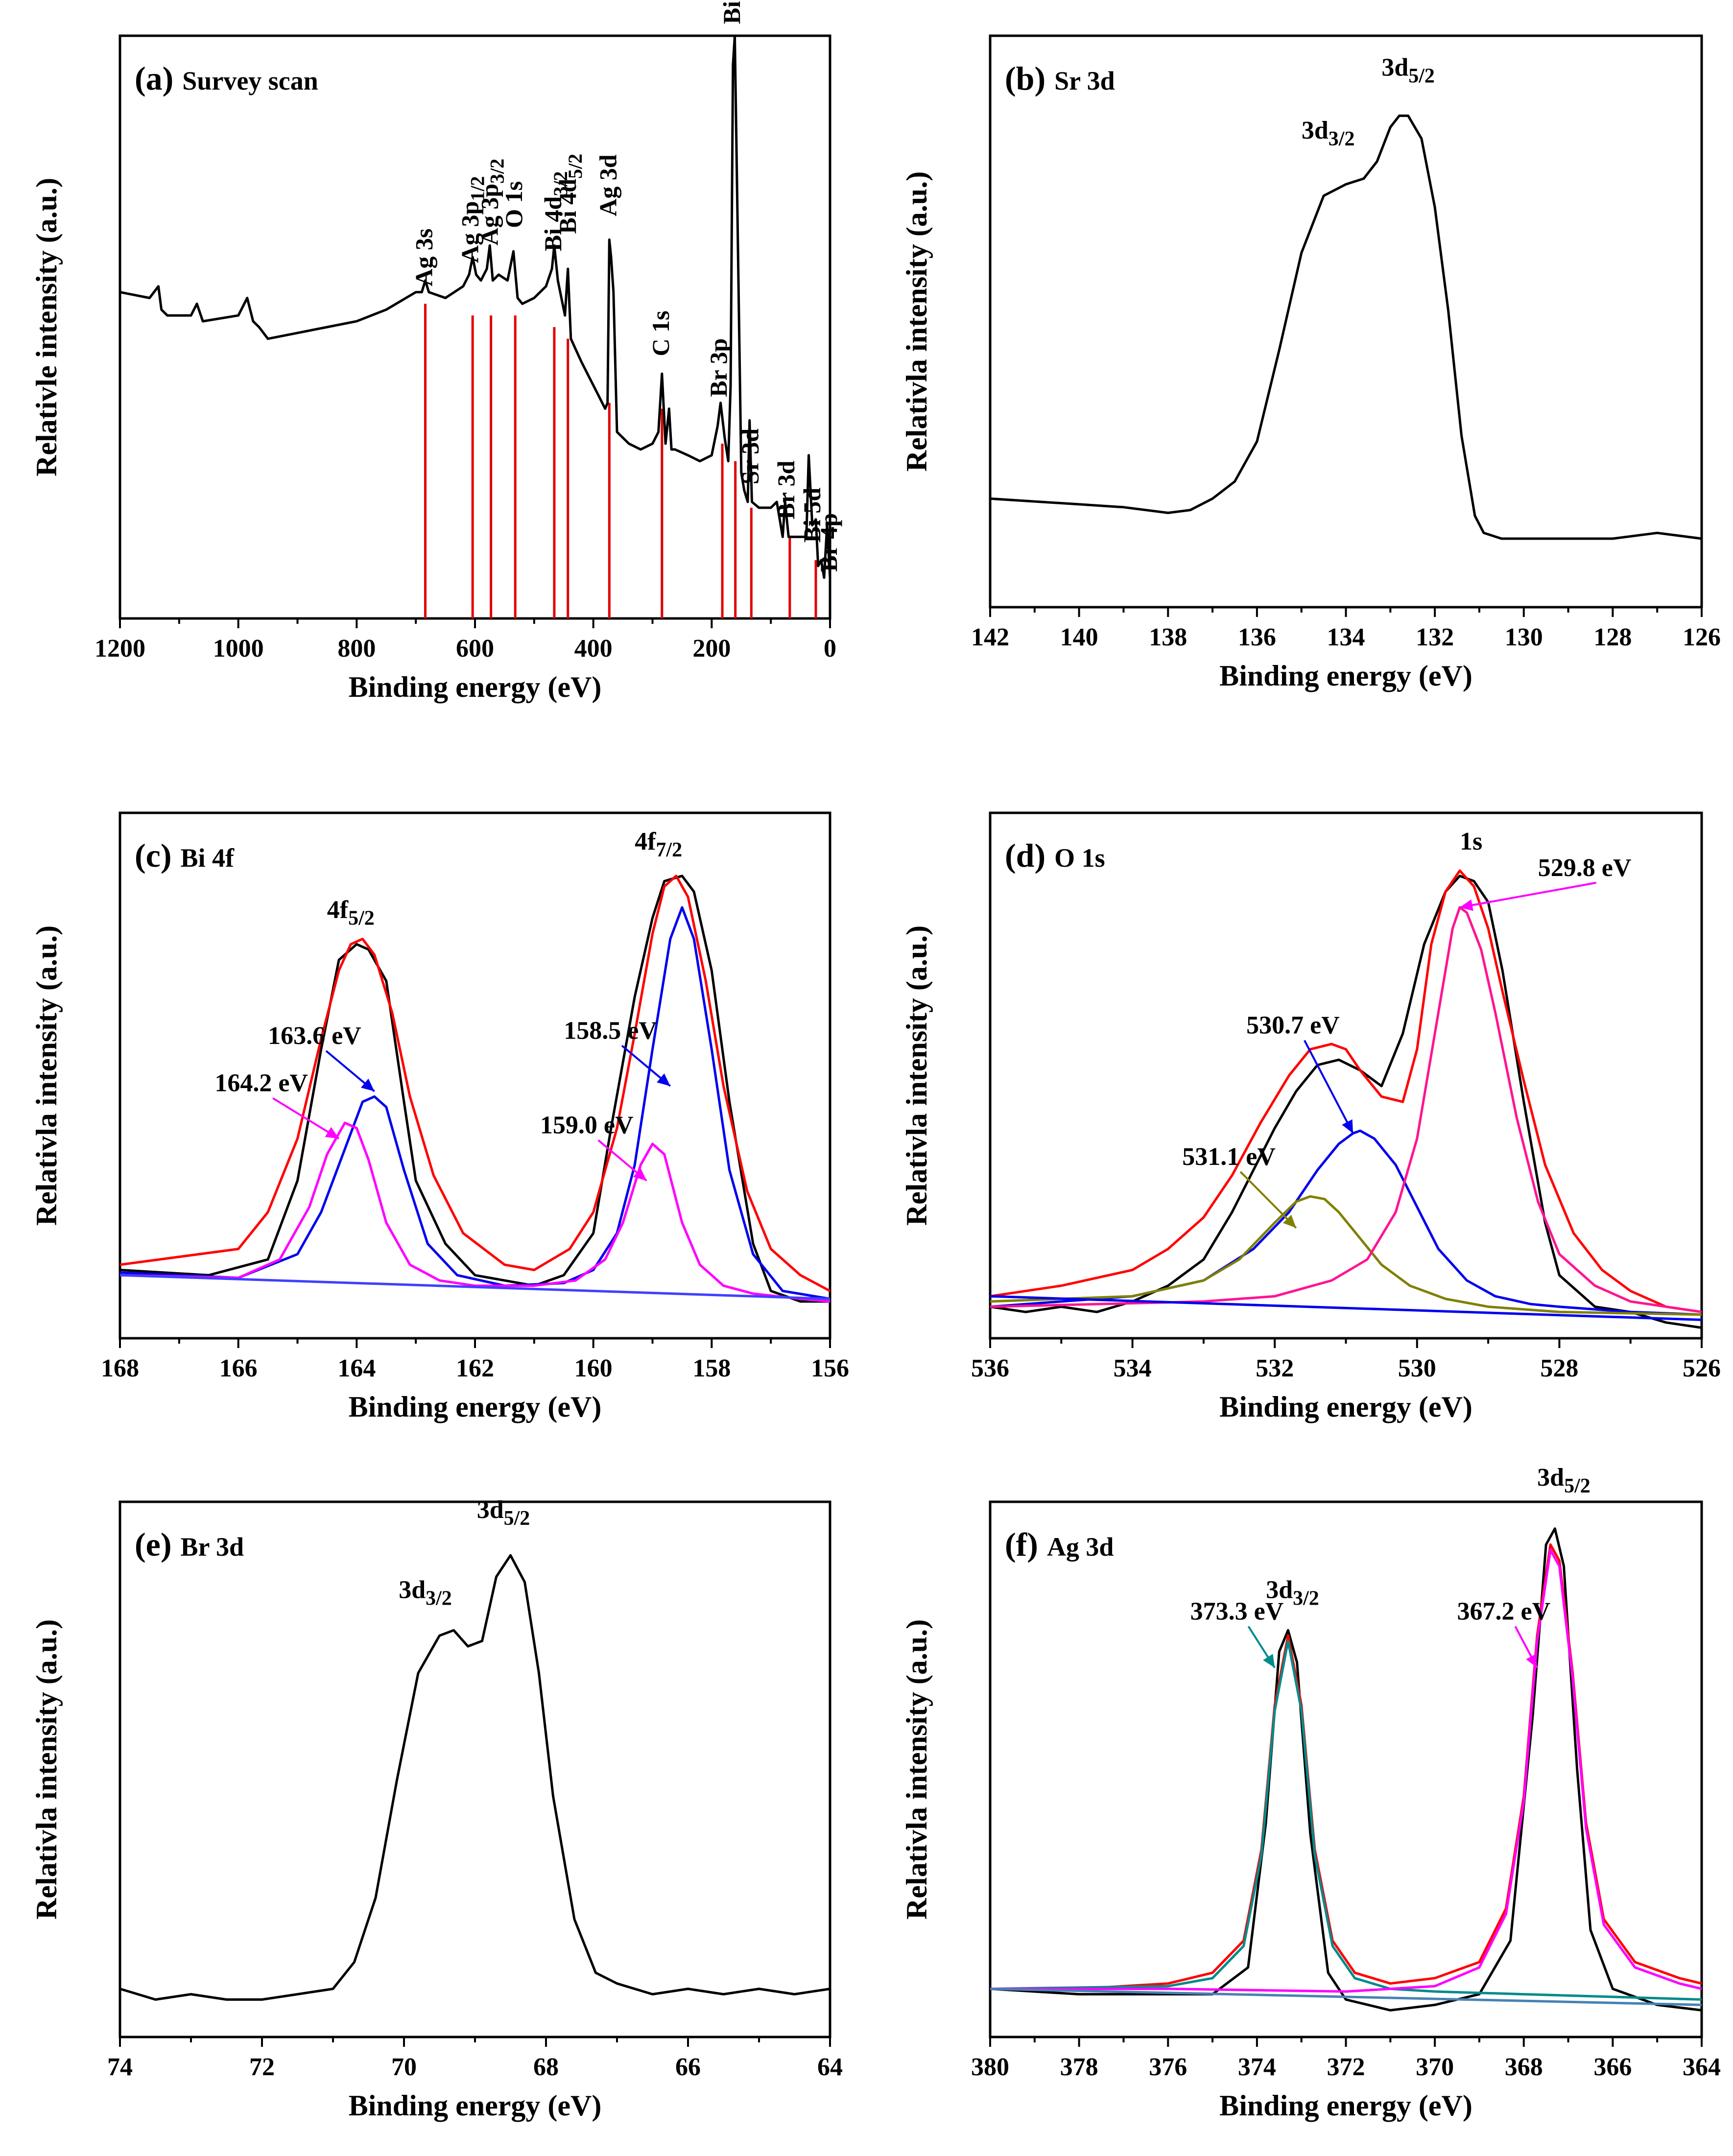  Describe the element at coordinates (120, 2067) in the screenshot. I see `x-tick-label: 74` at that location.